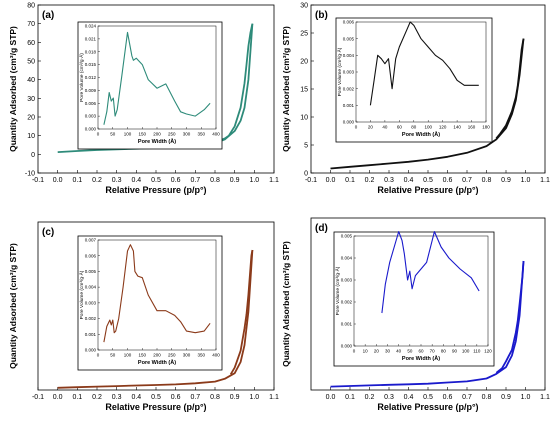 The height and width of the screenshot is (430, 550). Describe the element at coordinates (304, 118) in the screenshot. I see `y-tick-label: 10` at that location.